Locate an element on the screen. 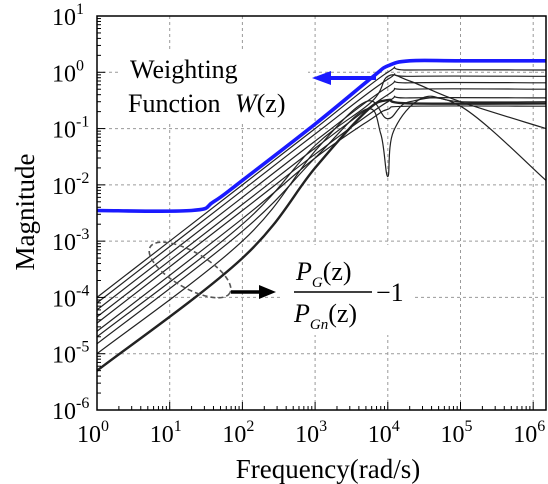 Image resolution: width=548 pixels, height=484 pixels. x-tick-exponent: 4 is located at coordinates (396, 426).